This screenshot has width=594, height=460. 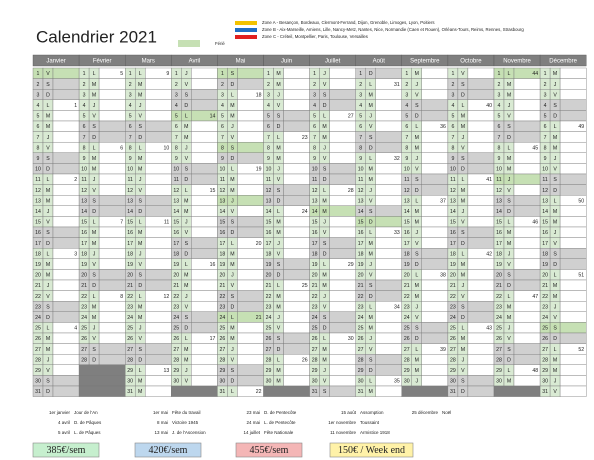 I want to click on day-number: 16, so click(x=499, y=233).